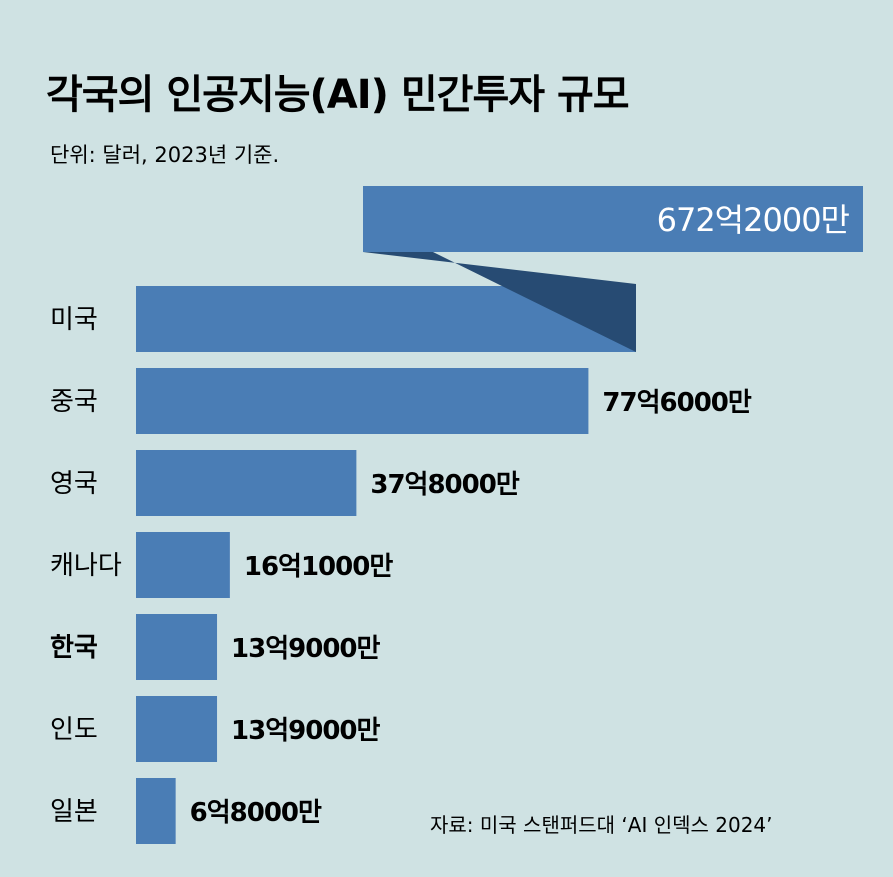 This screenshot has width=893, height=877. I want to click on value-label: 77억6000만, so click(676, 403).